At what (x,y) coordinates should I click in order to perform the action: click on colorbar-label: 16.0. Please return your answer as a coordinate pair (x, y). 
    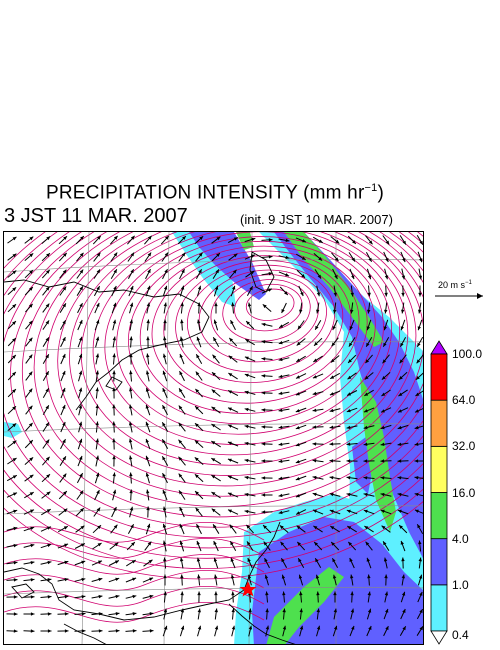
    Looking at the image, I should click on (464, 492).